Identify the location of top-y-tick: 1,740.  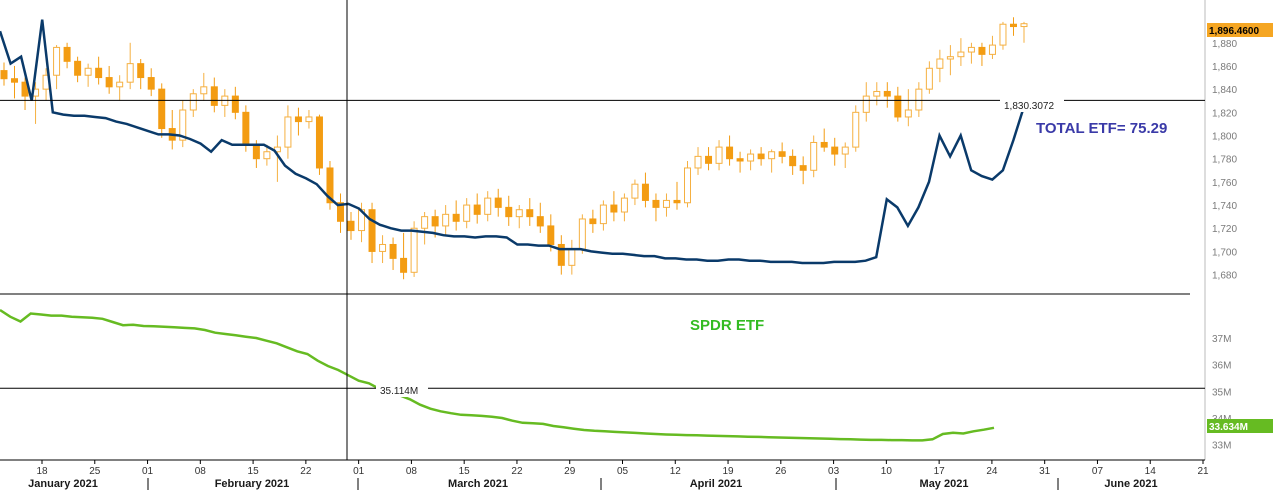
(1224, 206).